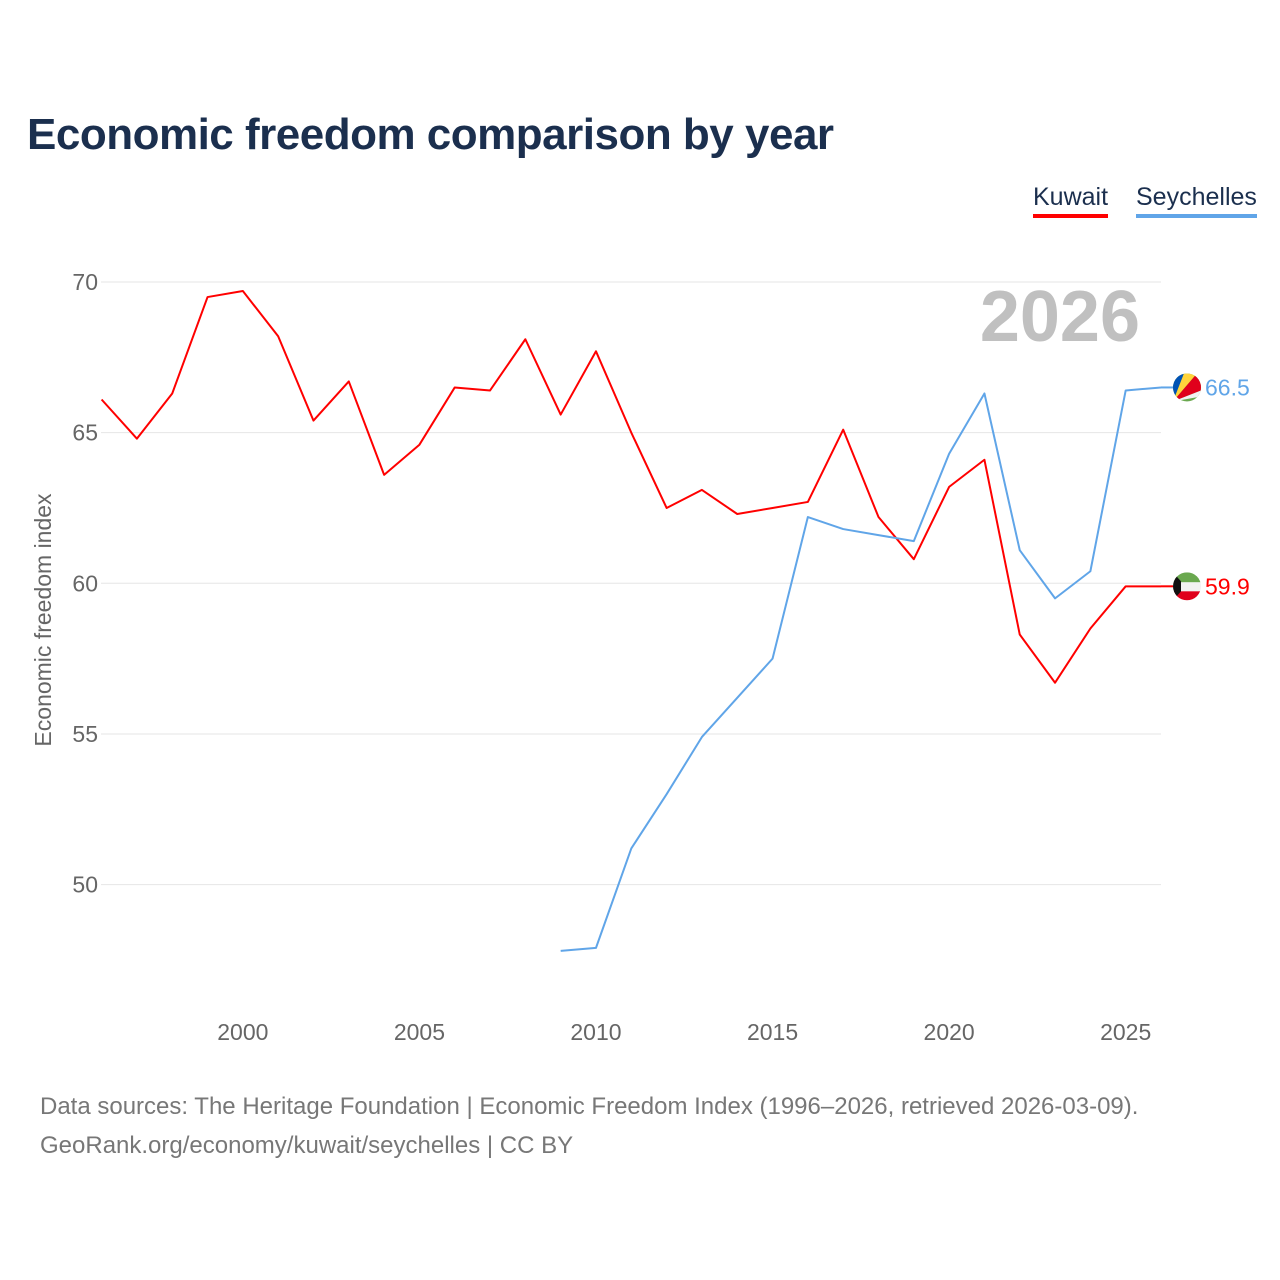  What do you see at coordinates (595, 1032) in the screenshot?
I see `x-tick-label: 2010` at bounding box center [595, 1032].